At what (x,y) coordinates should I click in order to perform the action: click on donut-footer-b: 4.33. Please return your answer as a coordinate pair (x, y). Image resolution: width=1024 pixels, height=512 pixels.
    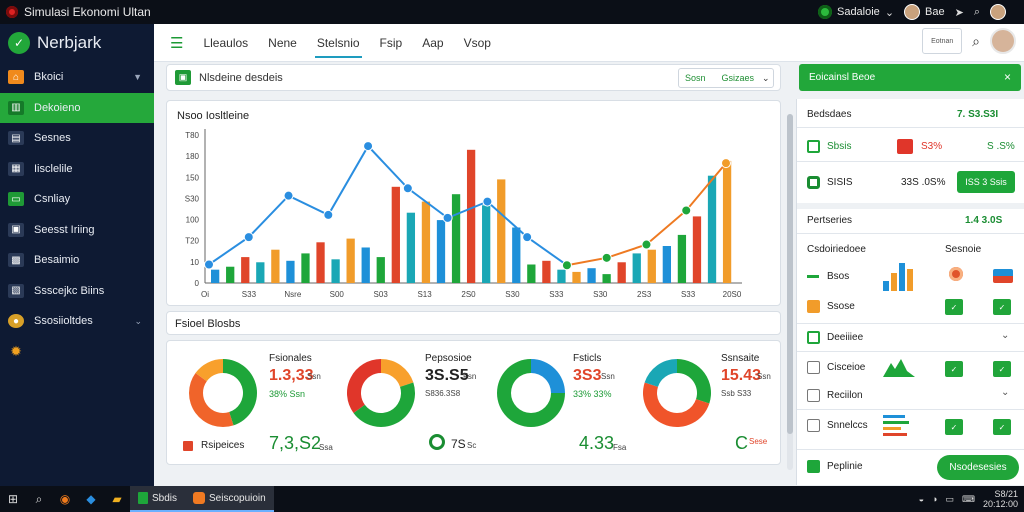
    Looking at the image, I should click on (597, 443).